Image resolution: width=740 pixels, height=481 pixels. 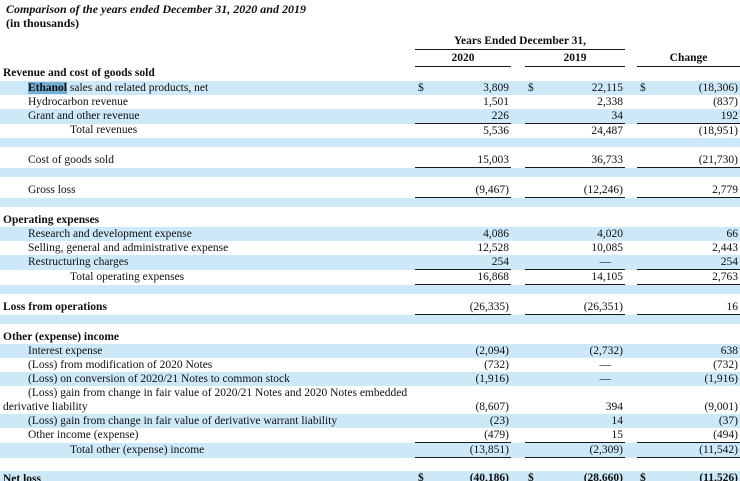 I want to click on value-2020: (9,467), so click(x=470, y=190).